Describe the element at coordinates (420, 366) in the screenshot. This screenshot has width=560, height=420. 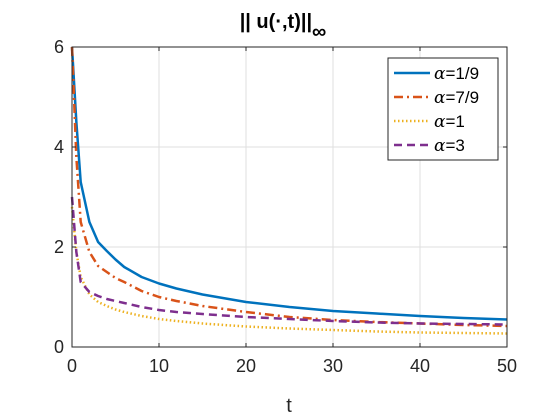
I see `x-tick-label: 40` at that location.